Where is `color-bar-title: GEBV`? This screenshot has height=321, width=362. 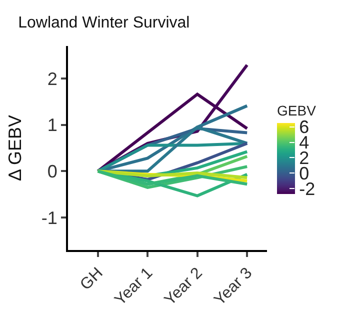
color-bar-title: GEBV is located at coordinates (297, 110).